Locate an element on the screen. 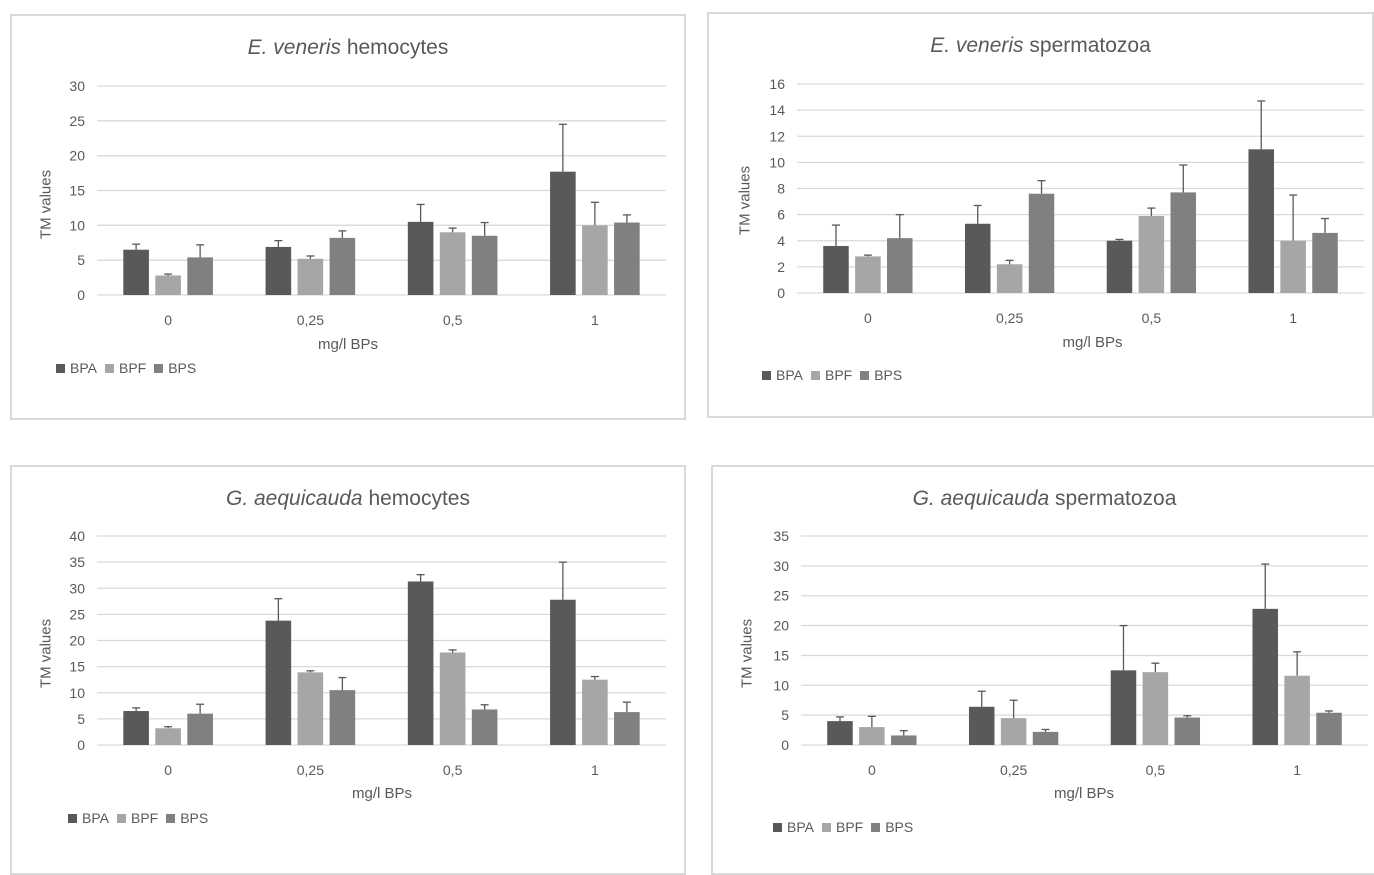 The image size is (1374, 875). y-tick-label: 14 is located at coordinates (777, 110).